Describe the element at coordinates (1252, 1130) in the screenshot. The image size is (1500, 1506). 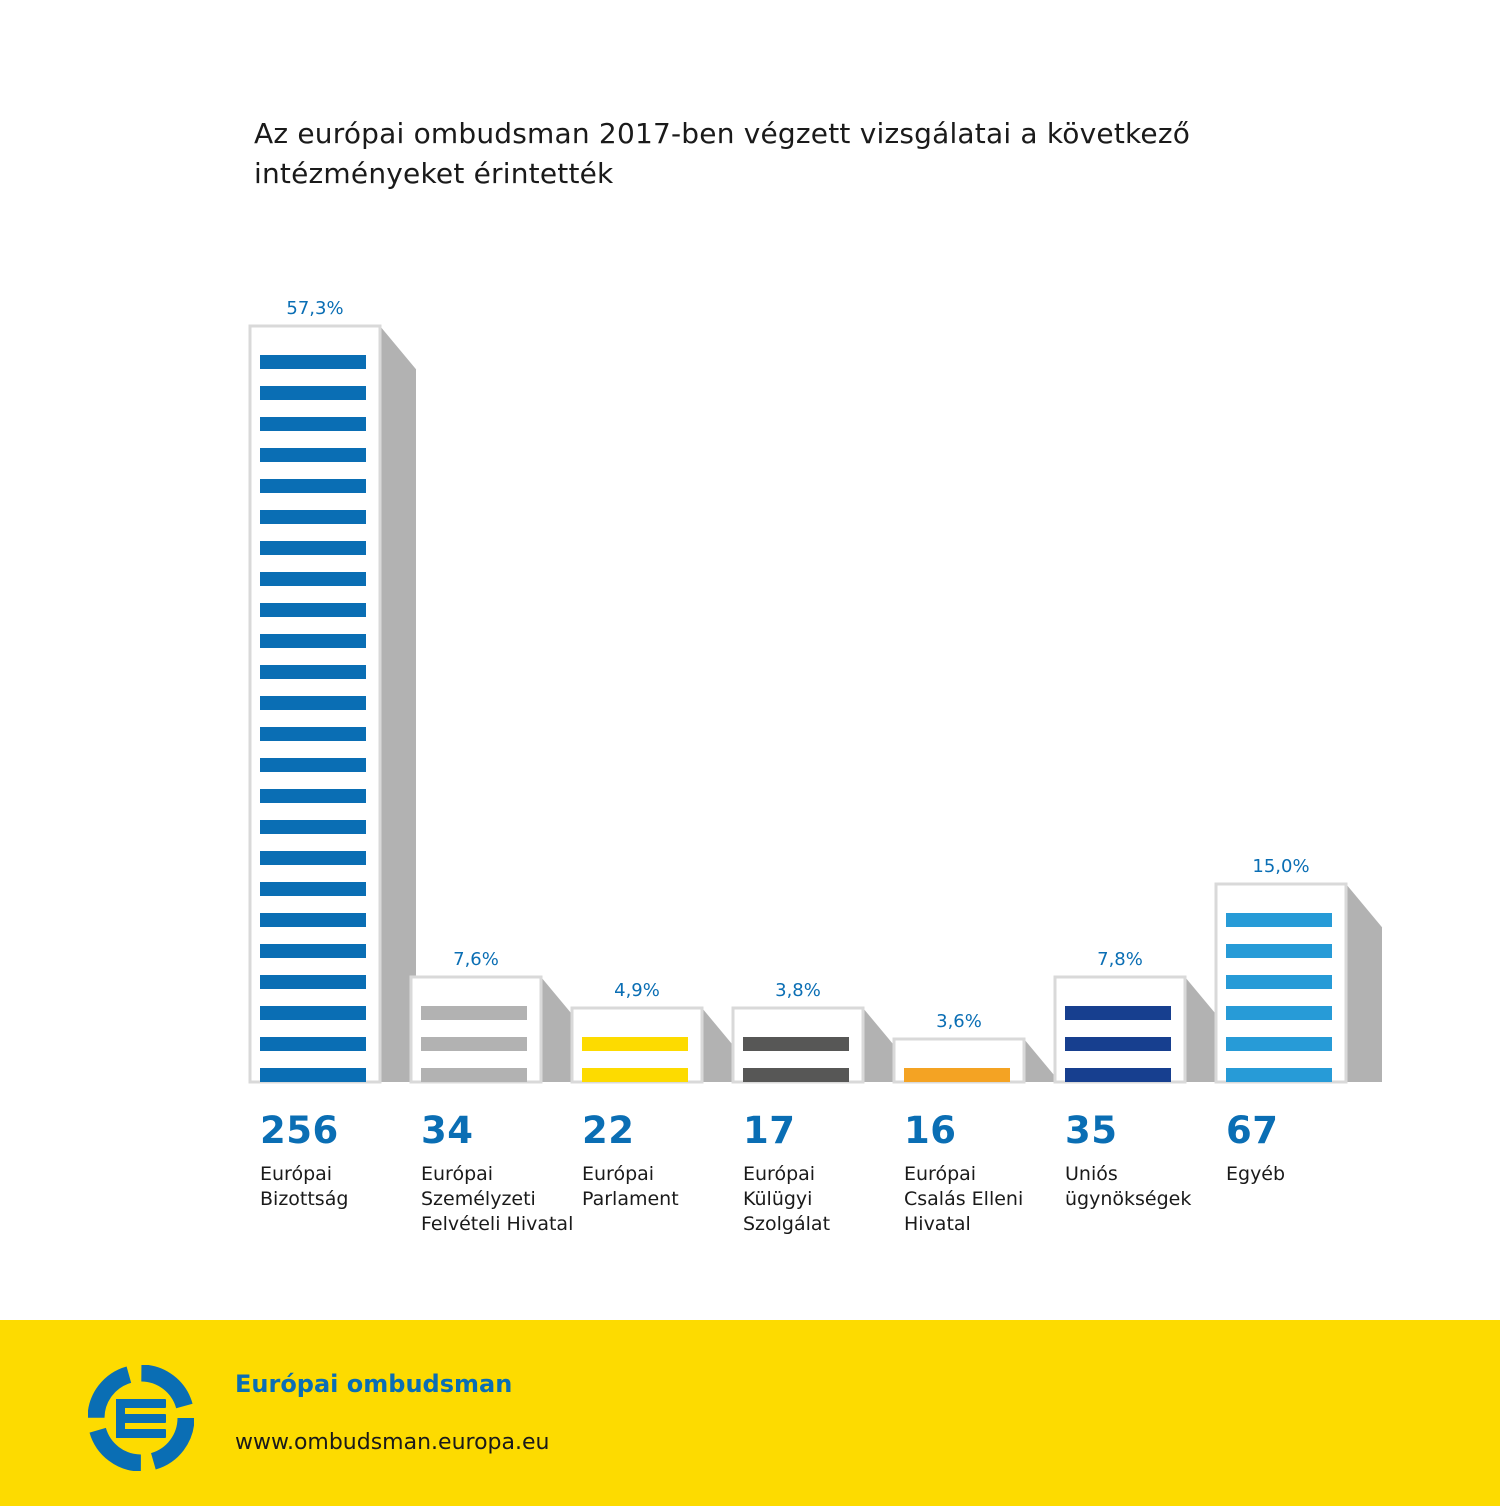
I see `value-label: 67` at that location.